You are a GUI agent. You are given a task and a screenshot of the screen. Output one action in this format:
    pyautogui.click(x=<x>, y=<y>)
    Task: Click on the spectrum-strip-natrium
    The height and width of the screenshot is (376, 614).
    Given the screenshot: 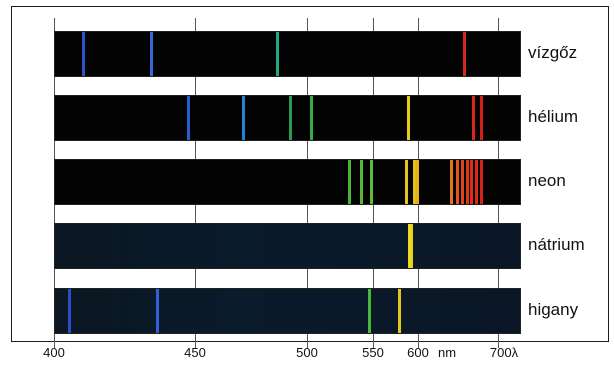 What is the action you would take?
    pyautogui.click(x=287, y=246)
    